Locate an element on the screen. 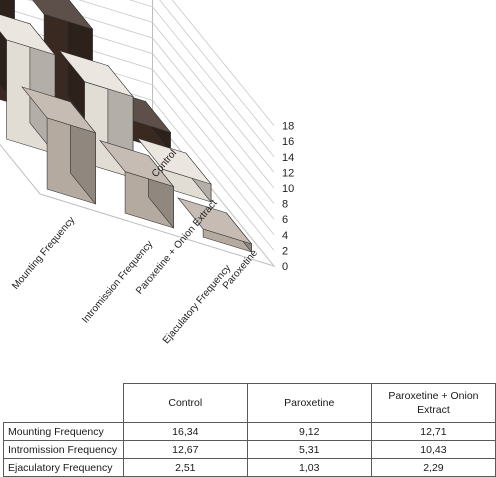  table-row-label: Intromission Frequency is located at coordinates (63, 449).